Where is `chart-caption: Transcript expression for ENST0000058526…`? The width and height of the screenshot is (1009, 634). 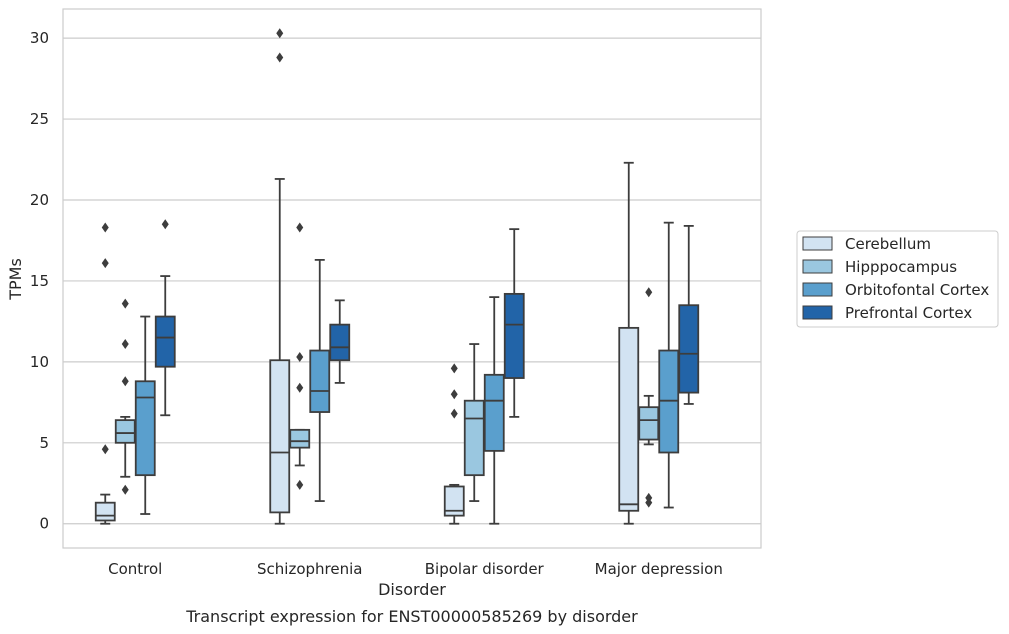
chart-caption: Transcript expression for ENST0000058526… is located at coordinates (411, 616).